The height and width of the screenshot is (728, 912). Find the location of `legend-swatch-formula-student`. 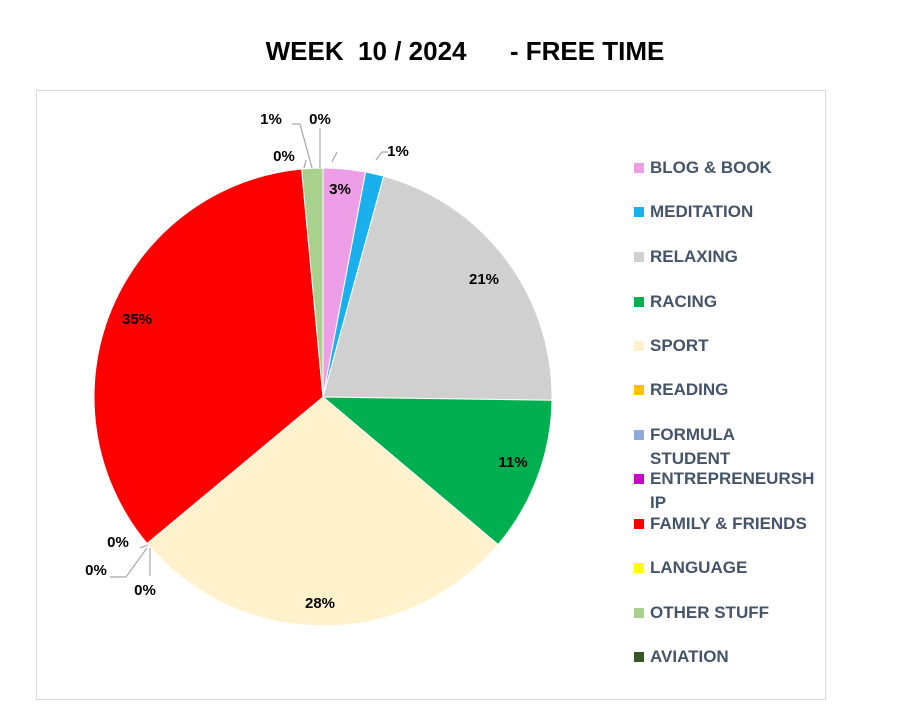

legend-swatch-formula-student is located at coordinates (639, 435).